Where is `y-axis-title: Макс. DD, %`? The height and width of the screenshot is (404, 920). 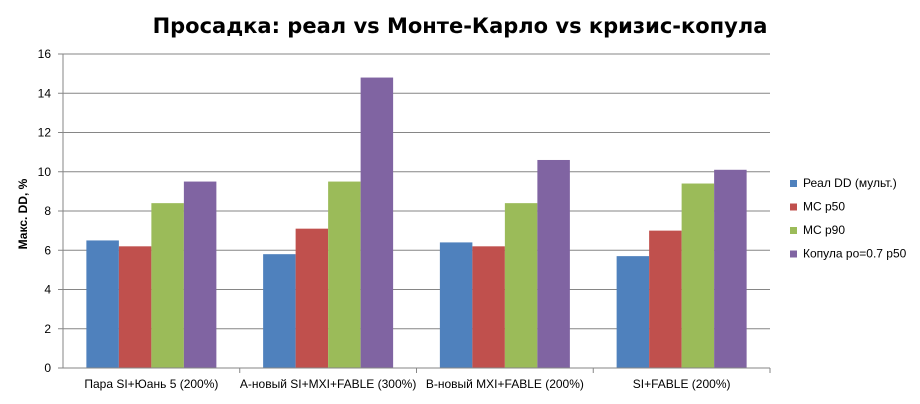 y-axis-title: Макс. DD, % is located at coordinates (23, 213).